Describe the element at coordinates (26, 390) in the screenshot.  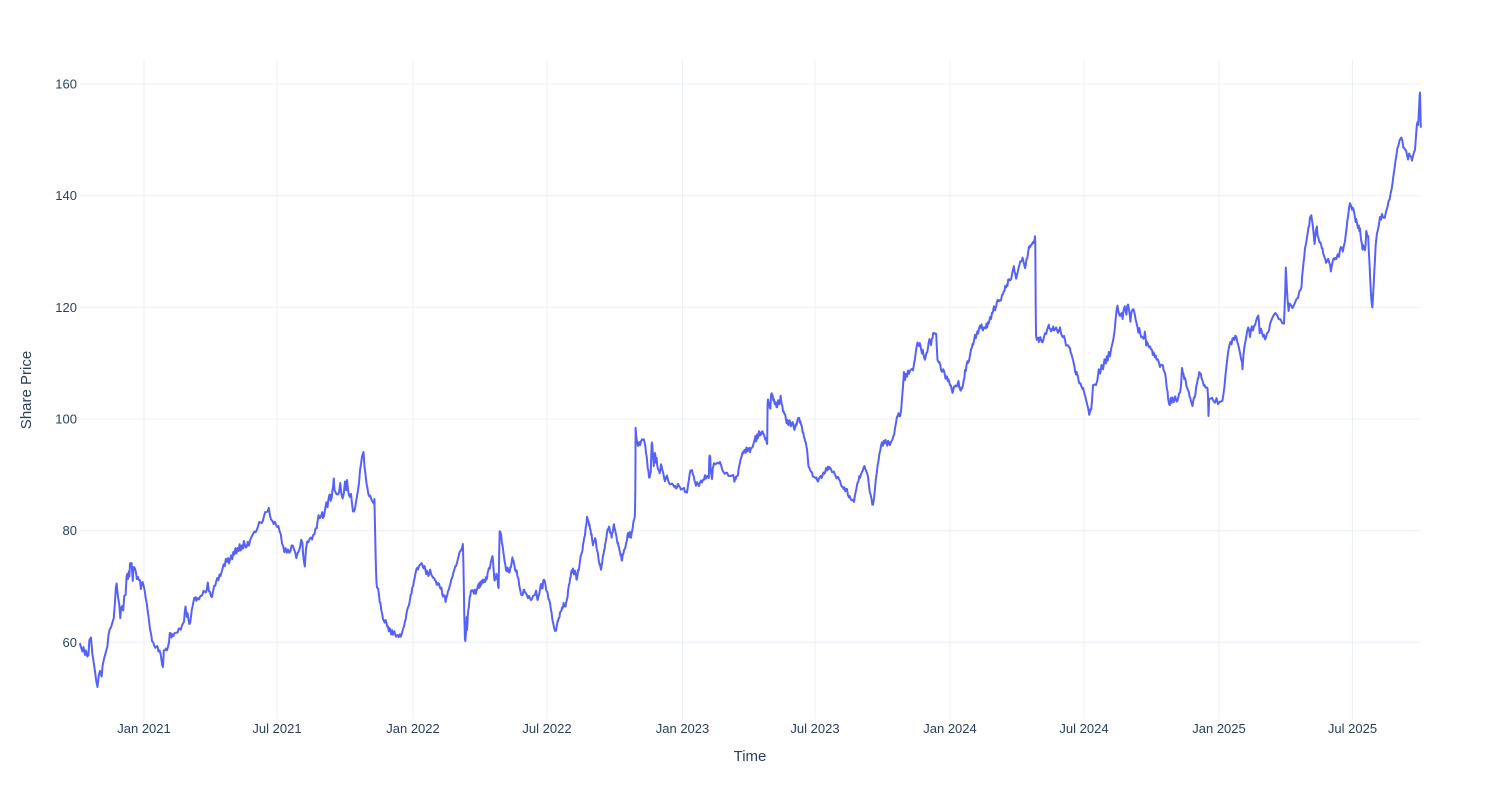
I see `svg-text: Share Price` at that location.